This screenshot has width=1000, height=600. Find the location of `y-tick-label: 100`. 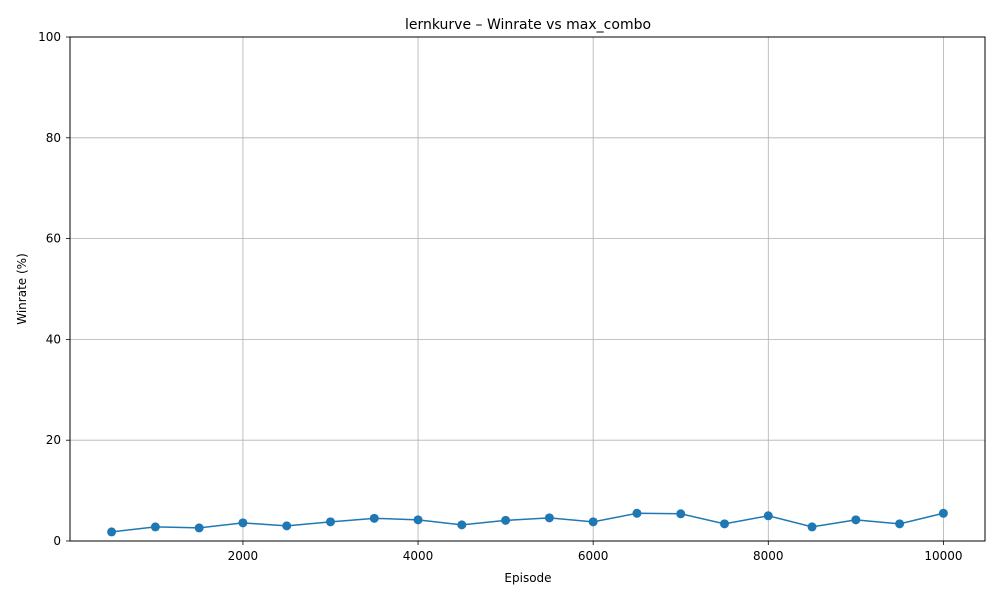

y-tick-label: 100 is located at coordinates (49, 37).